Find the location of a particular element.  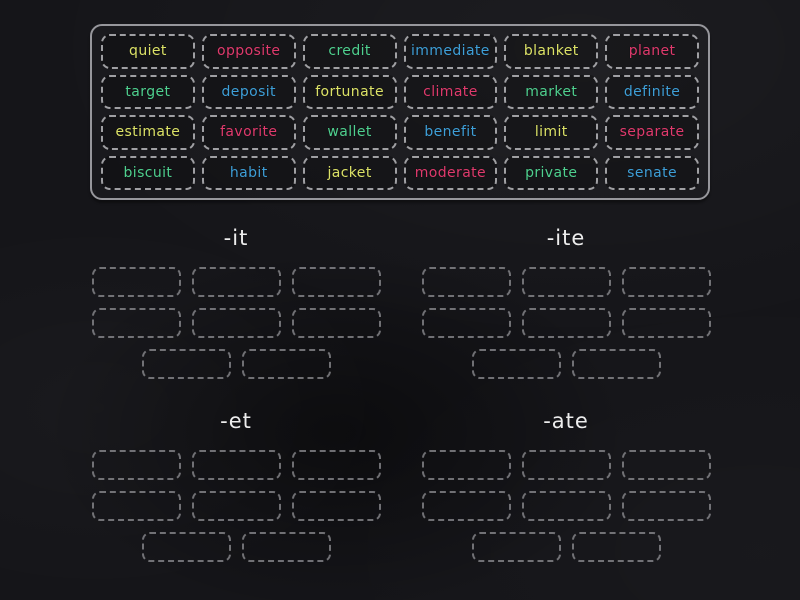

word-tile: immediate is located at coordinates (450, 51).